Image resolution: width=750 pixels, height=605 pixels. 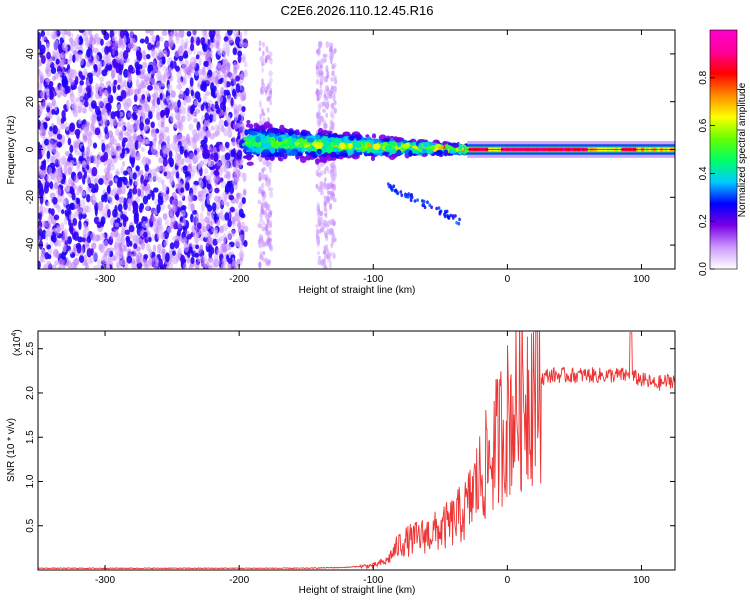 I want to click on colorbar-scale, so click(x=723, y=149).